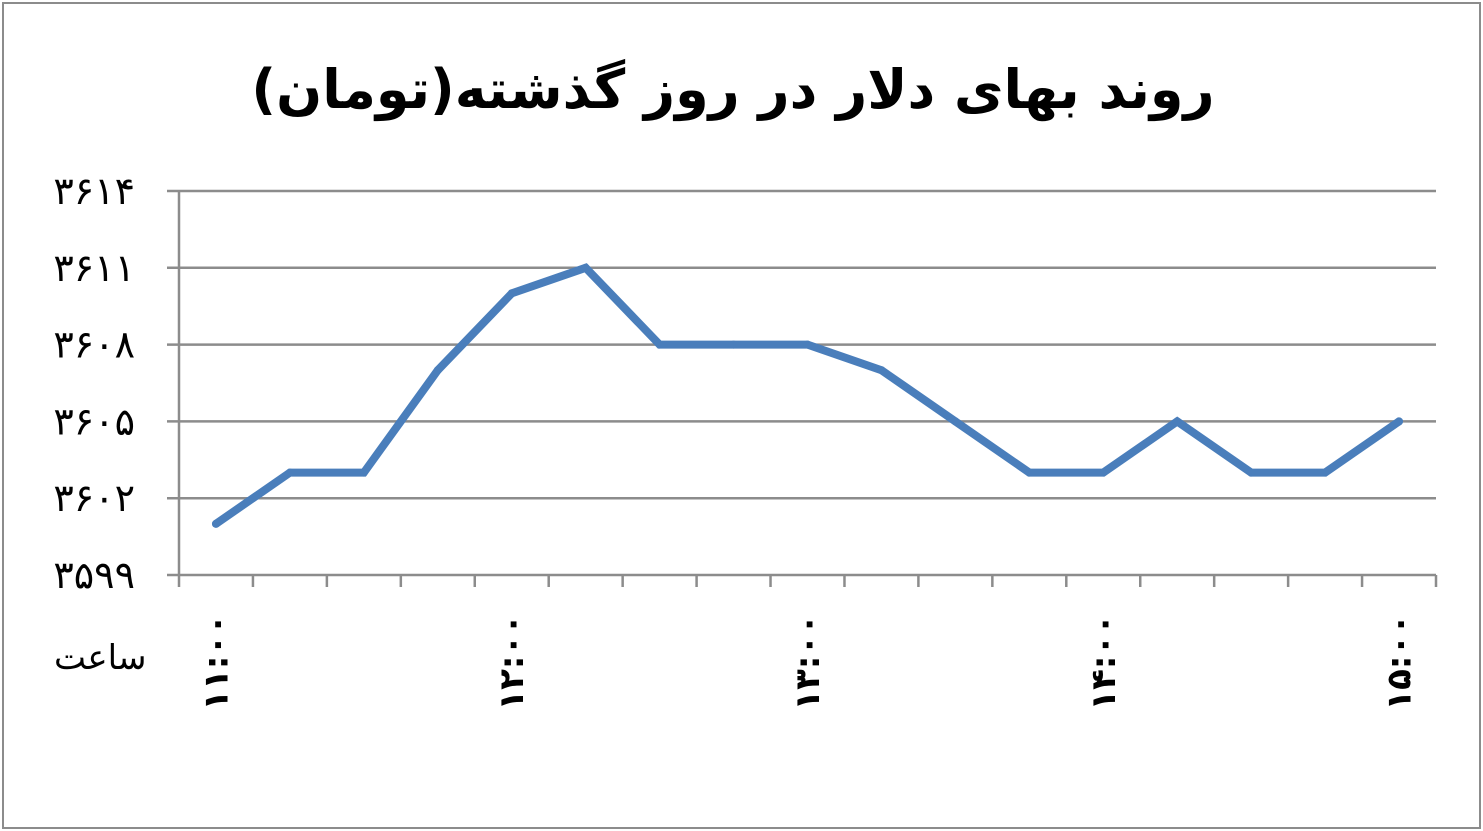 This screenshot has width=1483, height=831. What do you see at coordinates (1104, 662) in the screenshot?
I see `x-tick-label: ۱۴:۰۰` at bounding box center [1104, 662].